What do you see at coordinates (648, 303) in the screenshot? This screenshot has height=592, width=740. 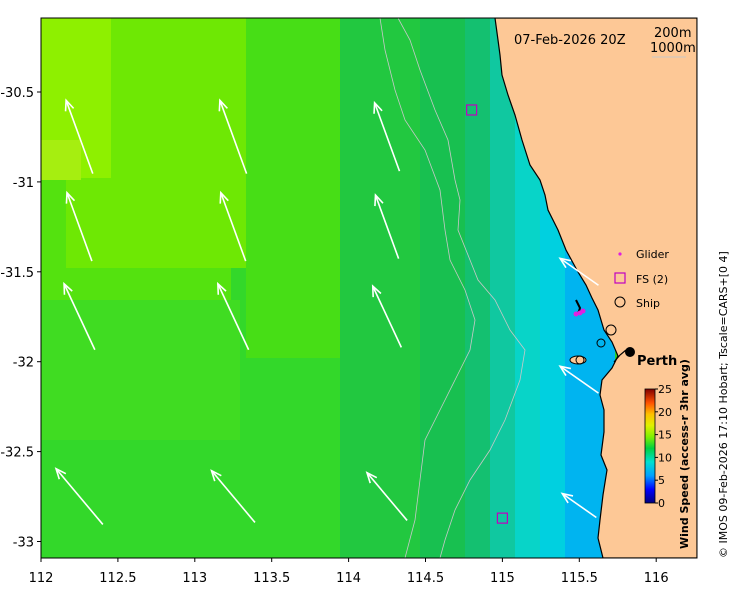 I see `legend-ship-label: Ship` at bounding box center [648, 303].